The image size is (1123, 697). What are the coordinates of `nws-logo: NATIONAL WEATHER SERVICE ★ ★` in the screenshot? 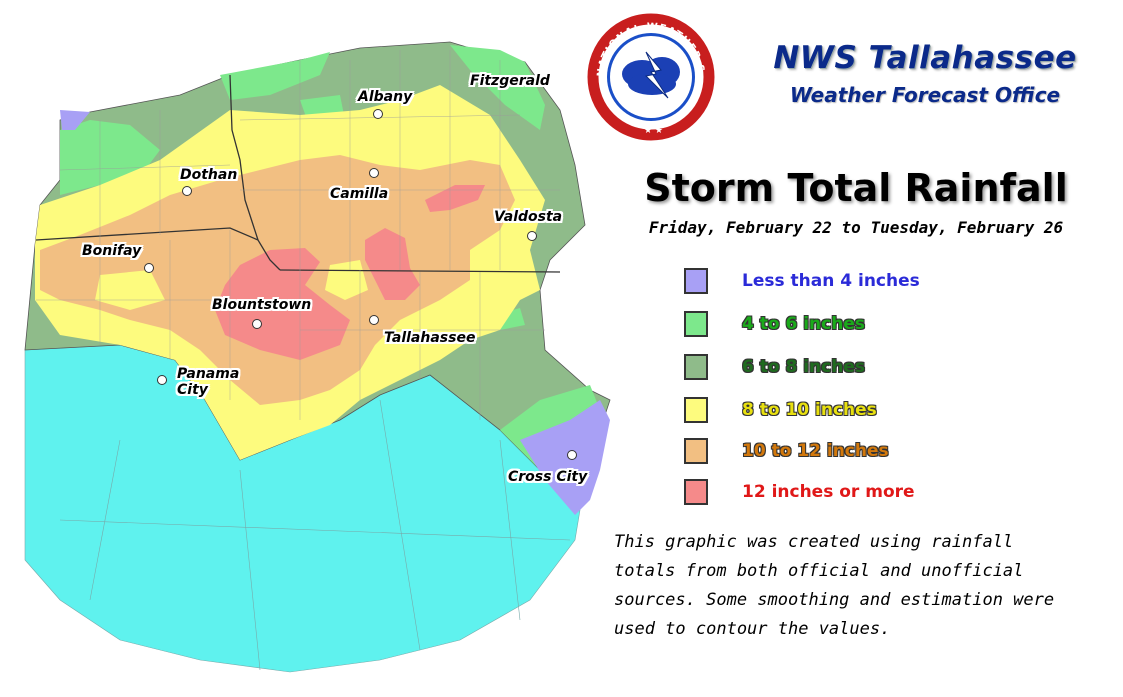 It's located at (649, 73).